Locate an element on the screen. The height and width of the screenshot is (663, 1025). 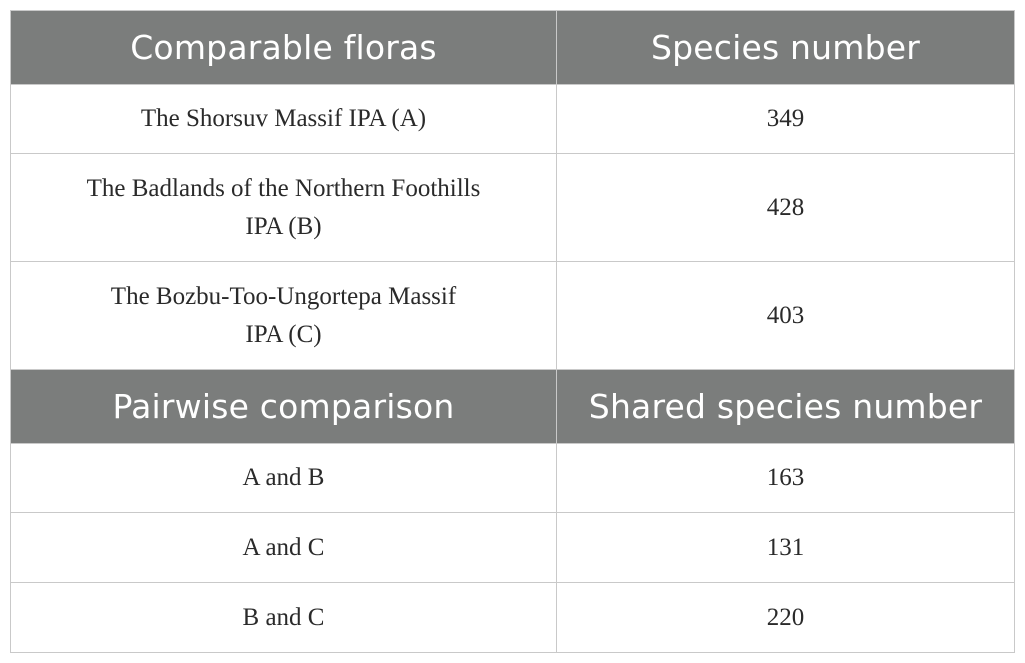
table-row: A and C 131 is located at coordinates (512, 547).